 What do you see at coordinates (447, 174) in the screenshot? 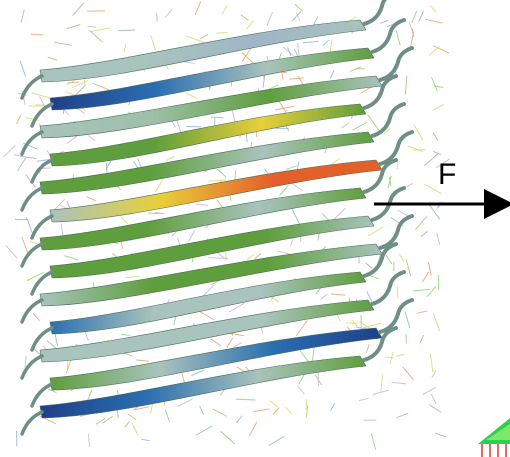
I see `force-label: F` at bounding box center [447, 174].